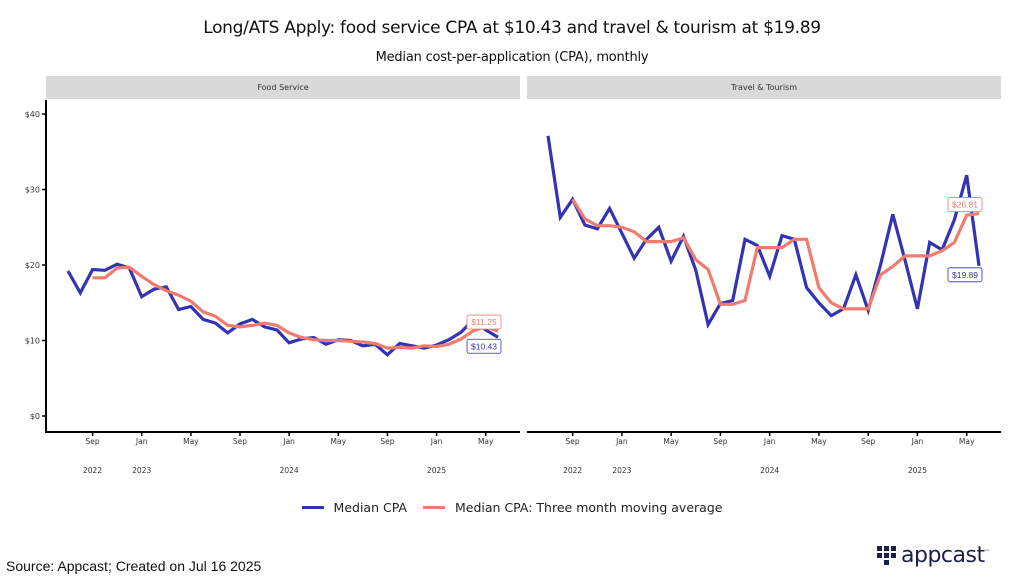 The image size is (1024, 582). What do you see at coordinates (32, 114) in the screenshot?
I see `y-tick-label: $40` at bounding box center [32, 114].